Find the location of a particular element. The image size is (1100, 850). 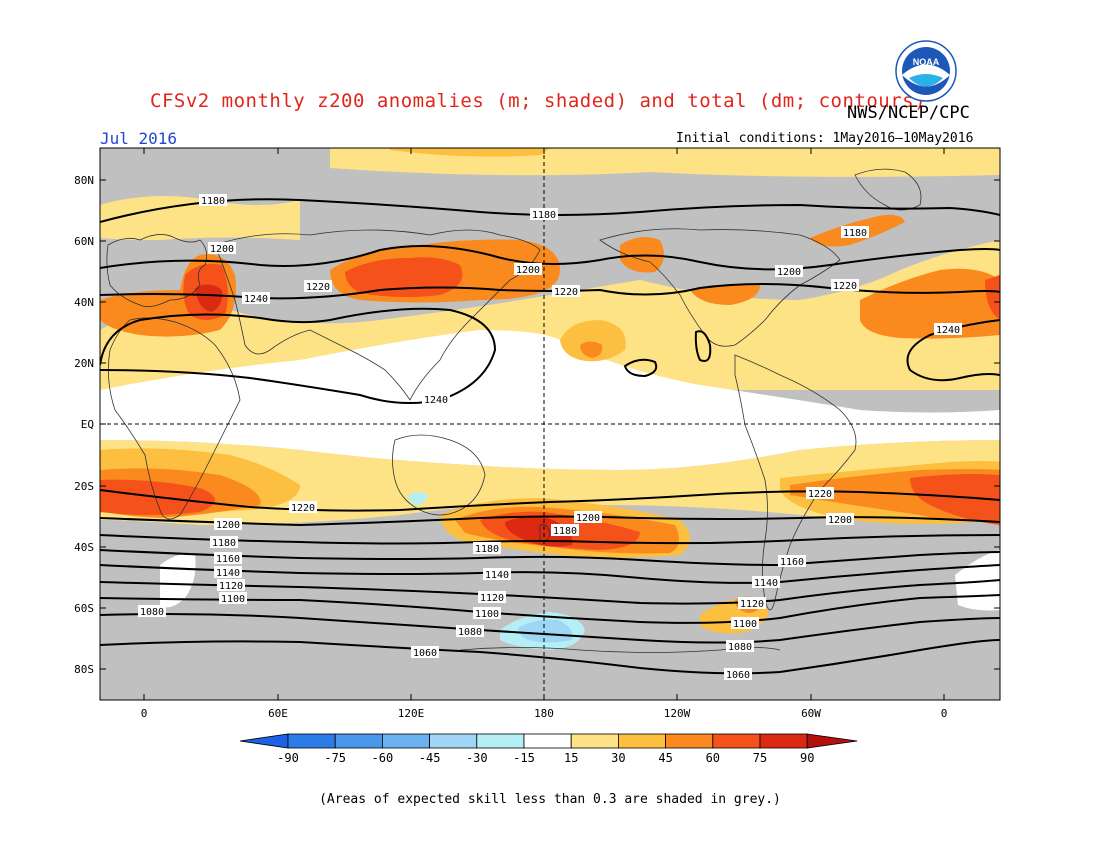

initial-conditions: Initial conditions: 1May2016–10May2016 is located at coordinates (825, 138).